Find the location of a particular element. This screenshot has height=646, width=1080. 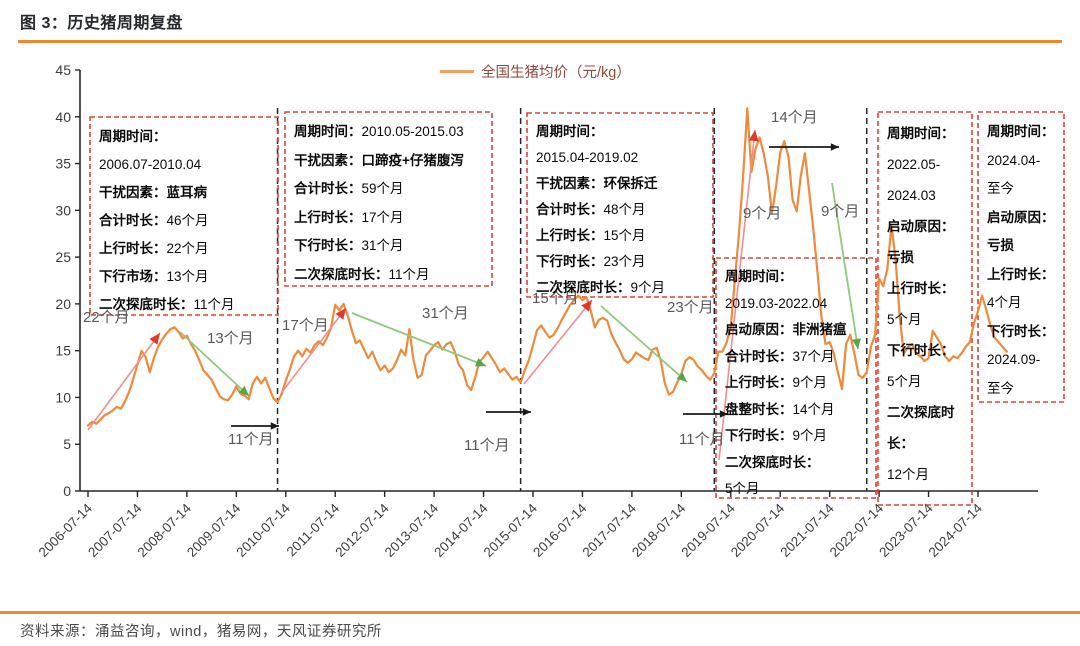

y-tick-label: 15 is located at coordinates (63, 351).